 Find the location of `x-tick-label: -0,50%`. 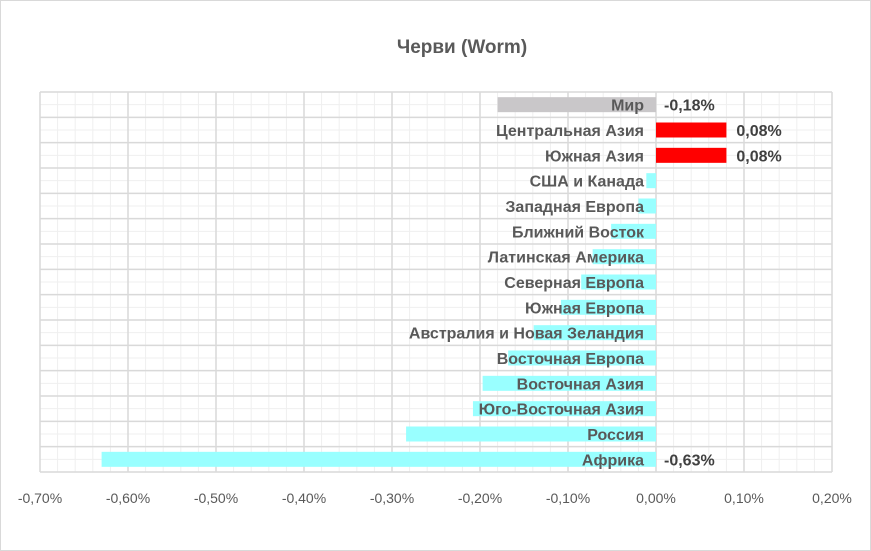

x-tick-label: -0,50% is located at coordinates (216, 498).